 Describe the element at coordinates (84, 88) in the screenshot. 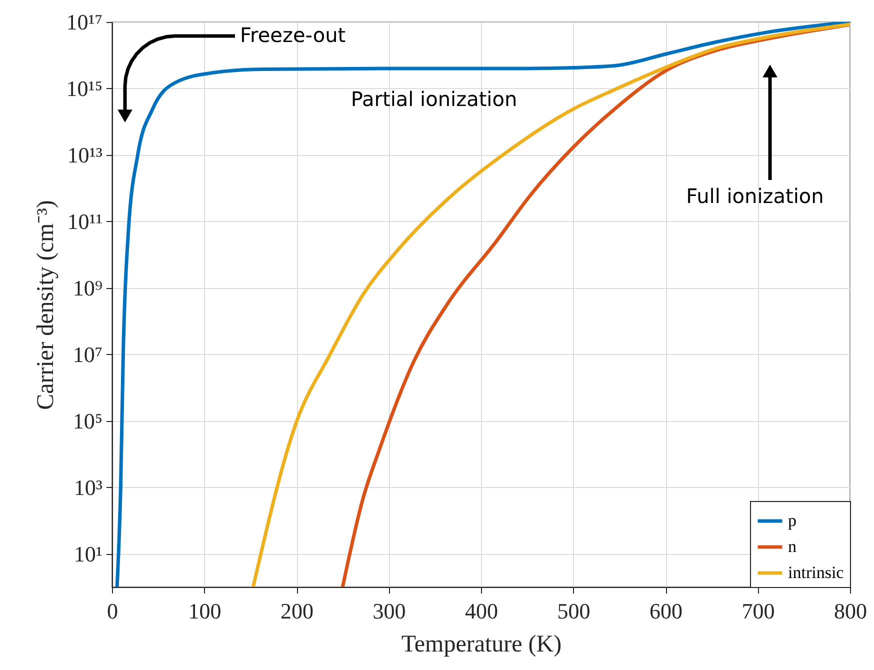

I see `y-tick-label: 10¹⁵` at that location.